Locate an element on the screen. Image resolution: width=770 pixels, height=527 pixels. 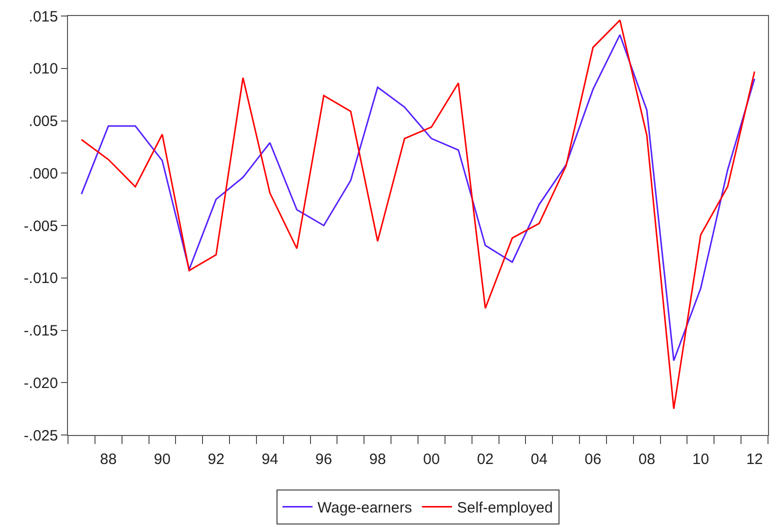
x-tick-label: 90 is located at coordinates (162, 459).